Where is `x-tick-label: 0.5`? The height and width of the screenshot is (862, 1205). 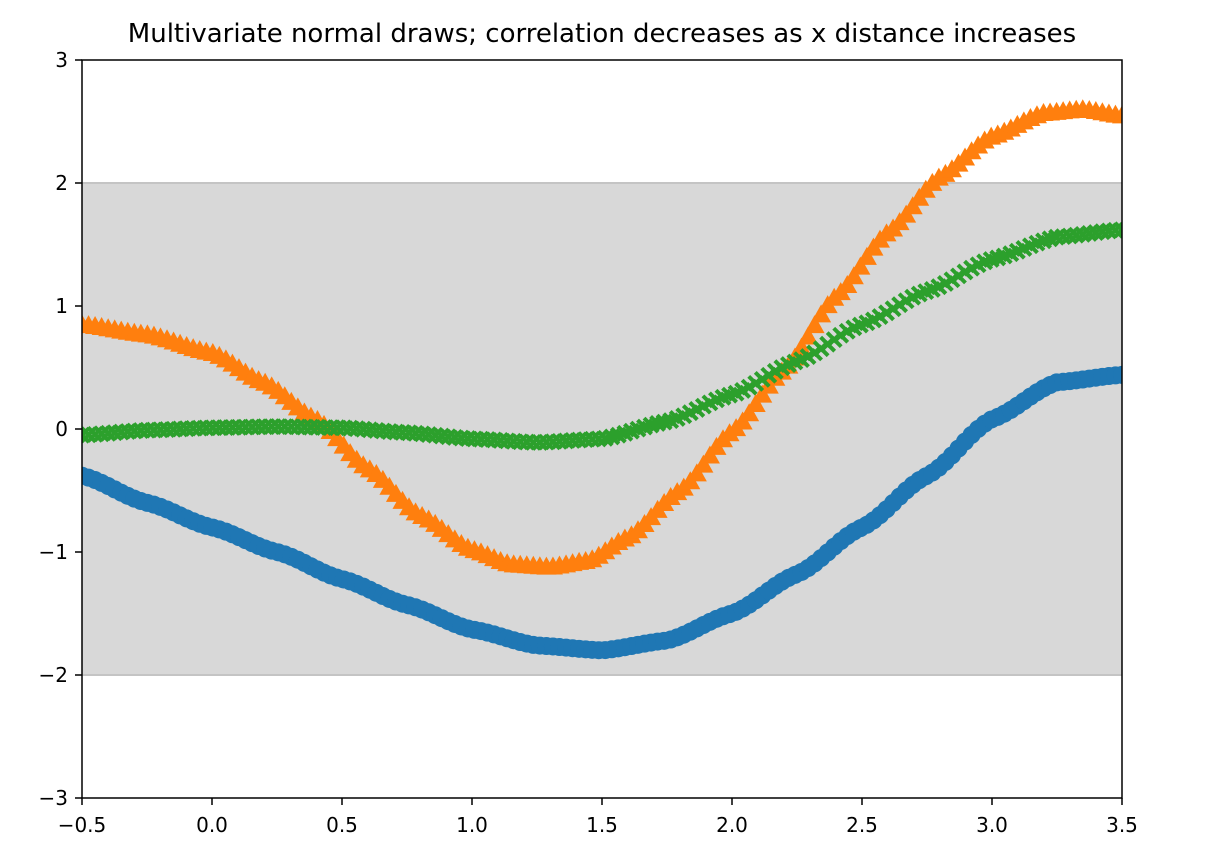
x-tick-label: 0.5 is located at coordinates (342, 825).